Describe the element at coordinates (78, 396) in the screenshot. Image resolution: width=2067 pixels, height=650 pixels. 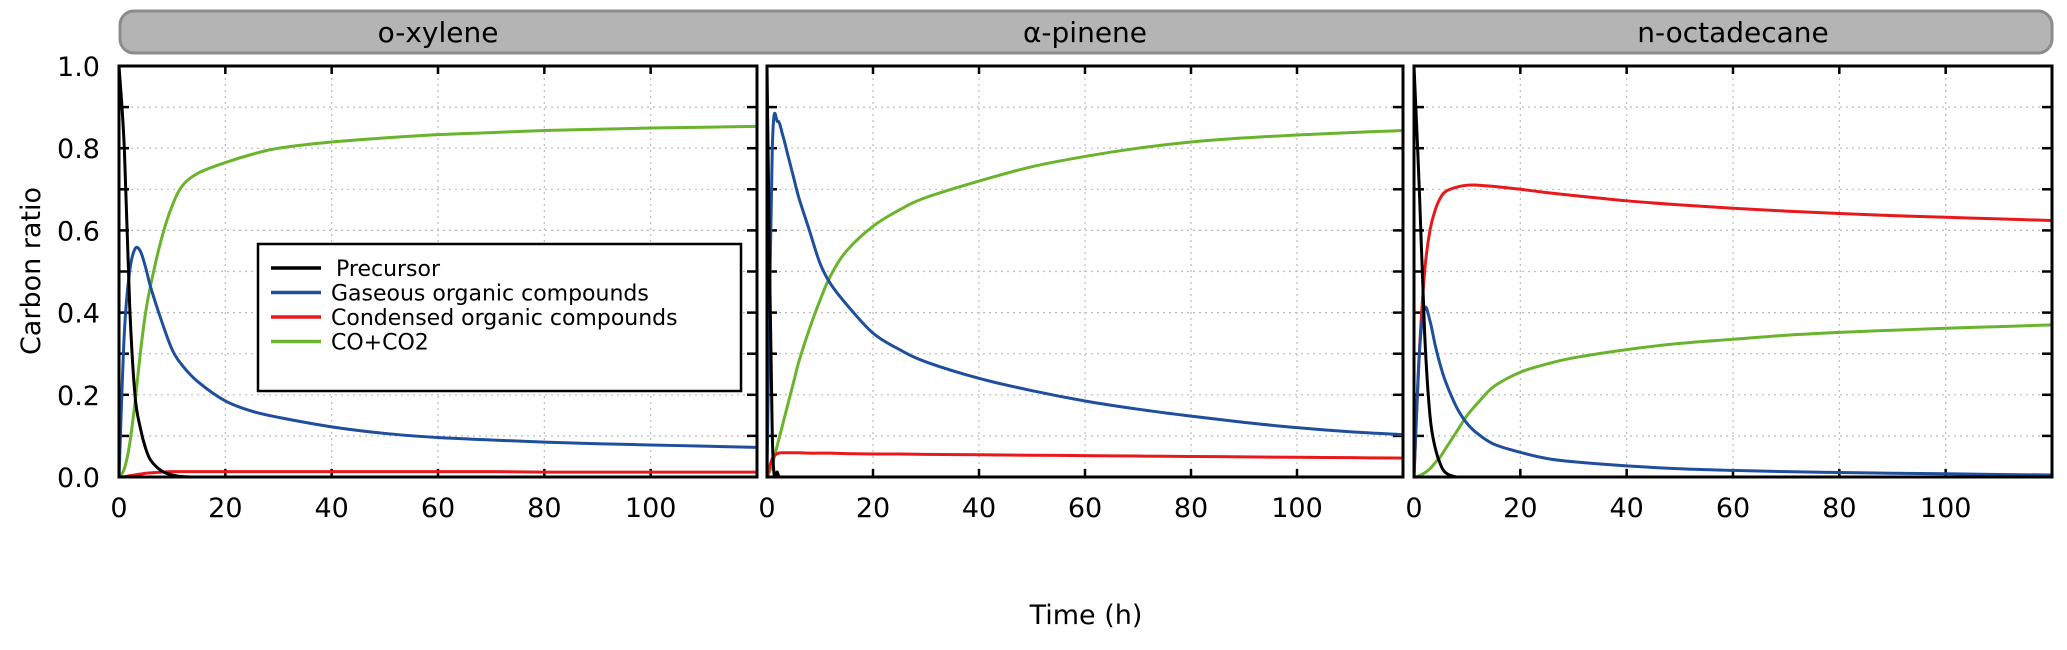
I see `y-tick-label: 0.2` at that location.